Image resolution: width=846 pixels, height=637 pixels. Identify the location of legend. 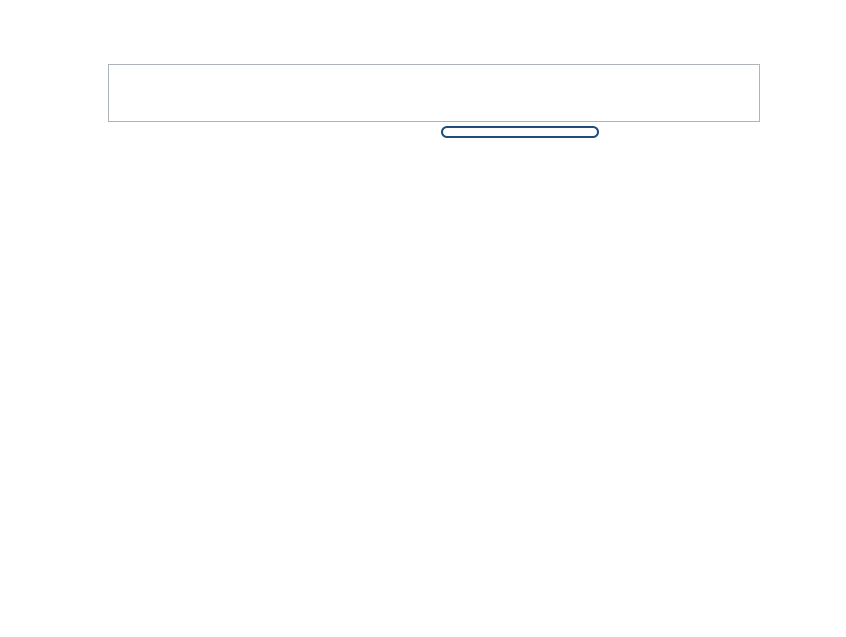
(434, 93).